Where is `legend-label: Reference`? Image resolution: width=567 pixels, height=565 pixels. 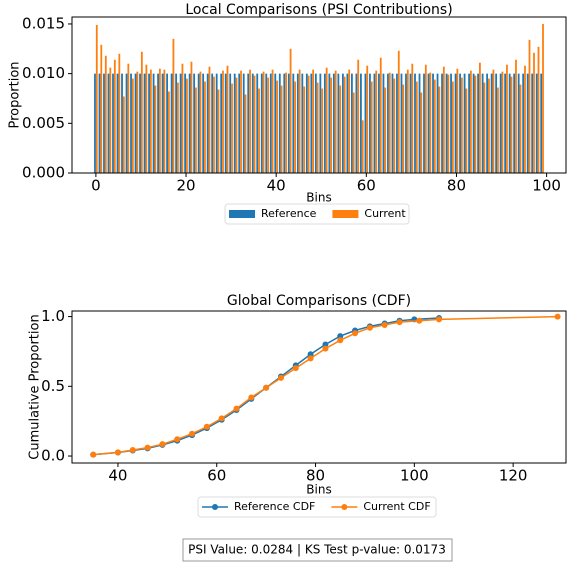
legend-label: Reference is located at coordinates (289, 213).